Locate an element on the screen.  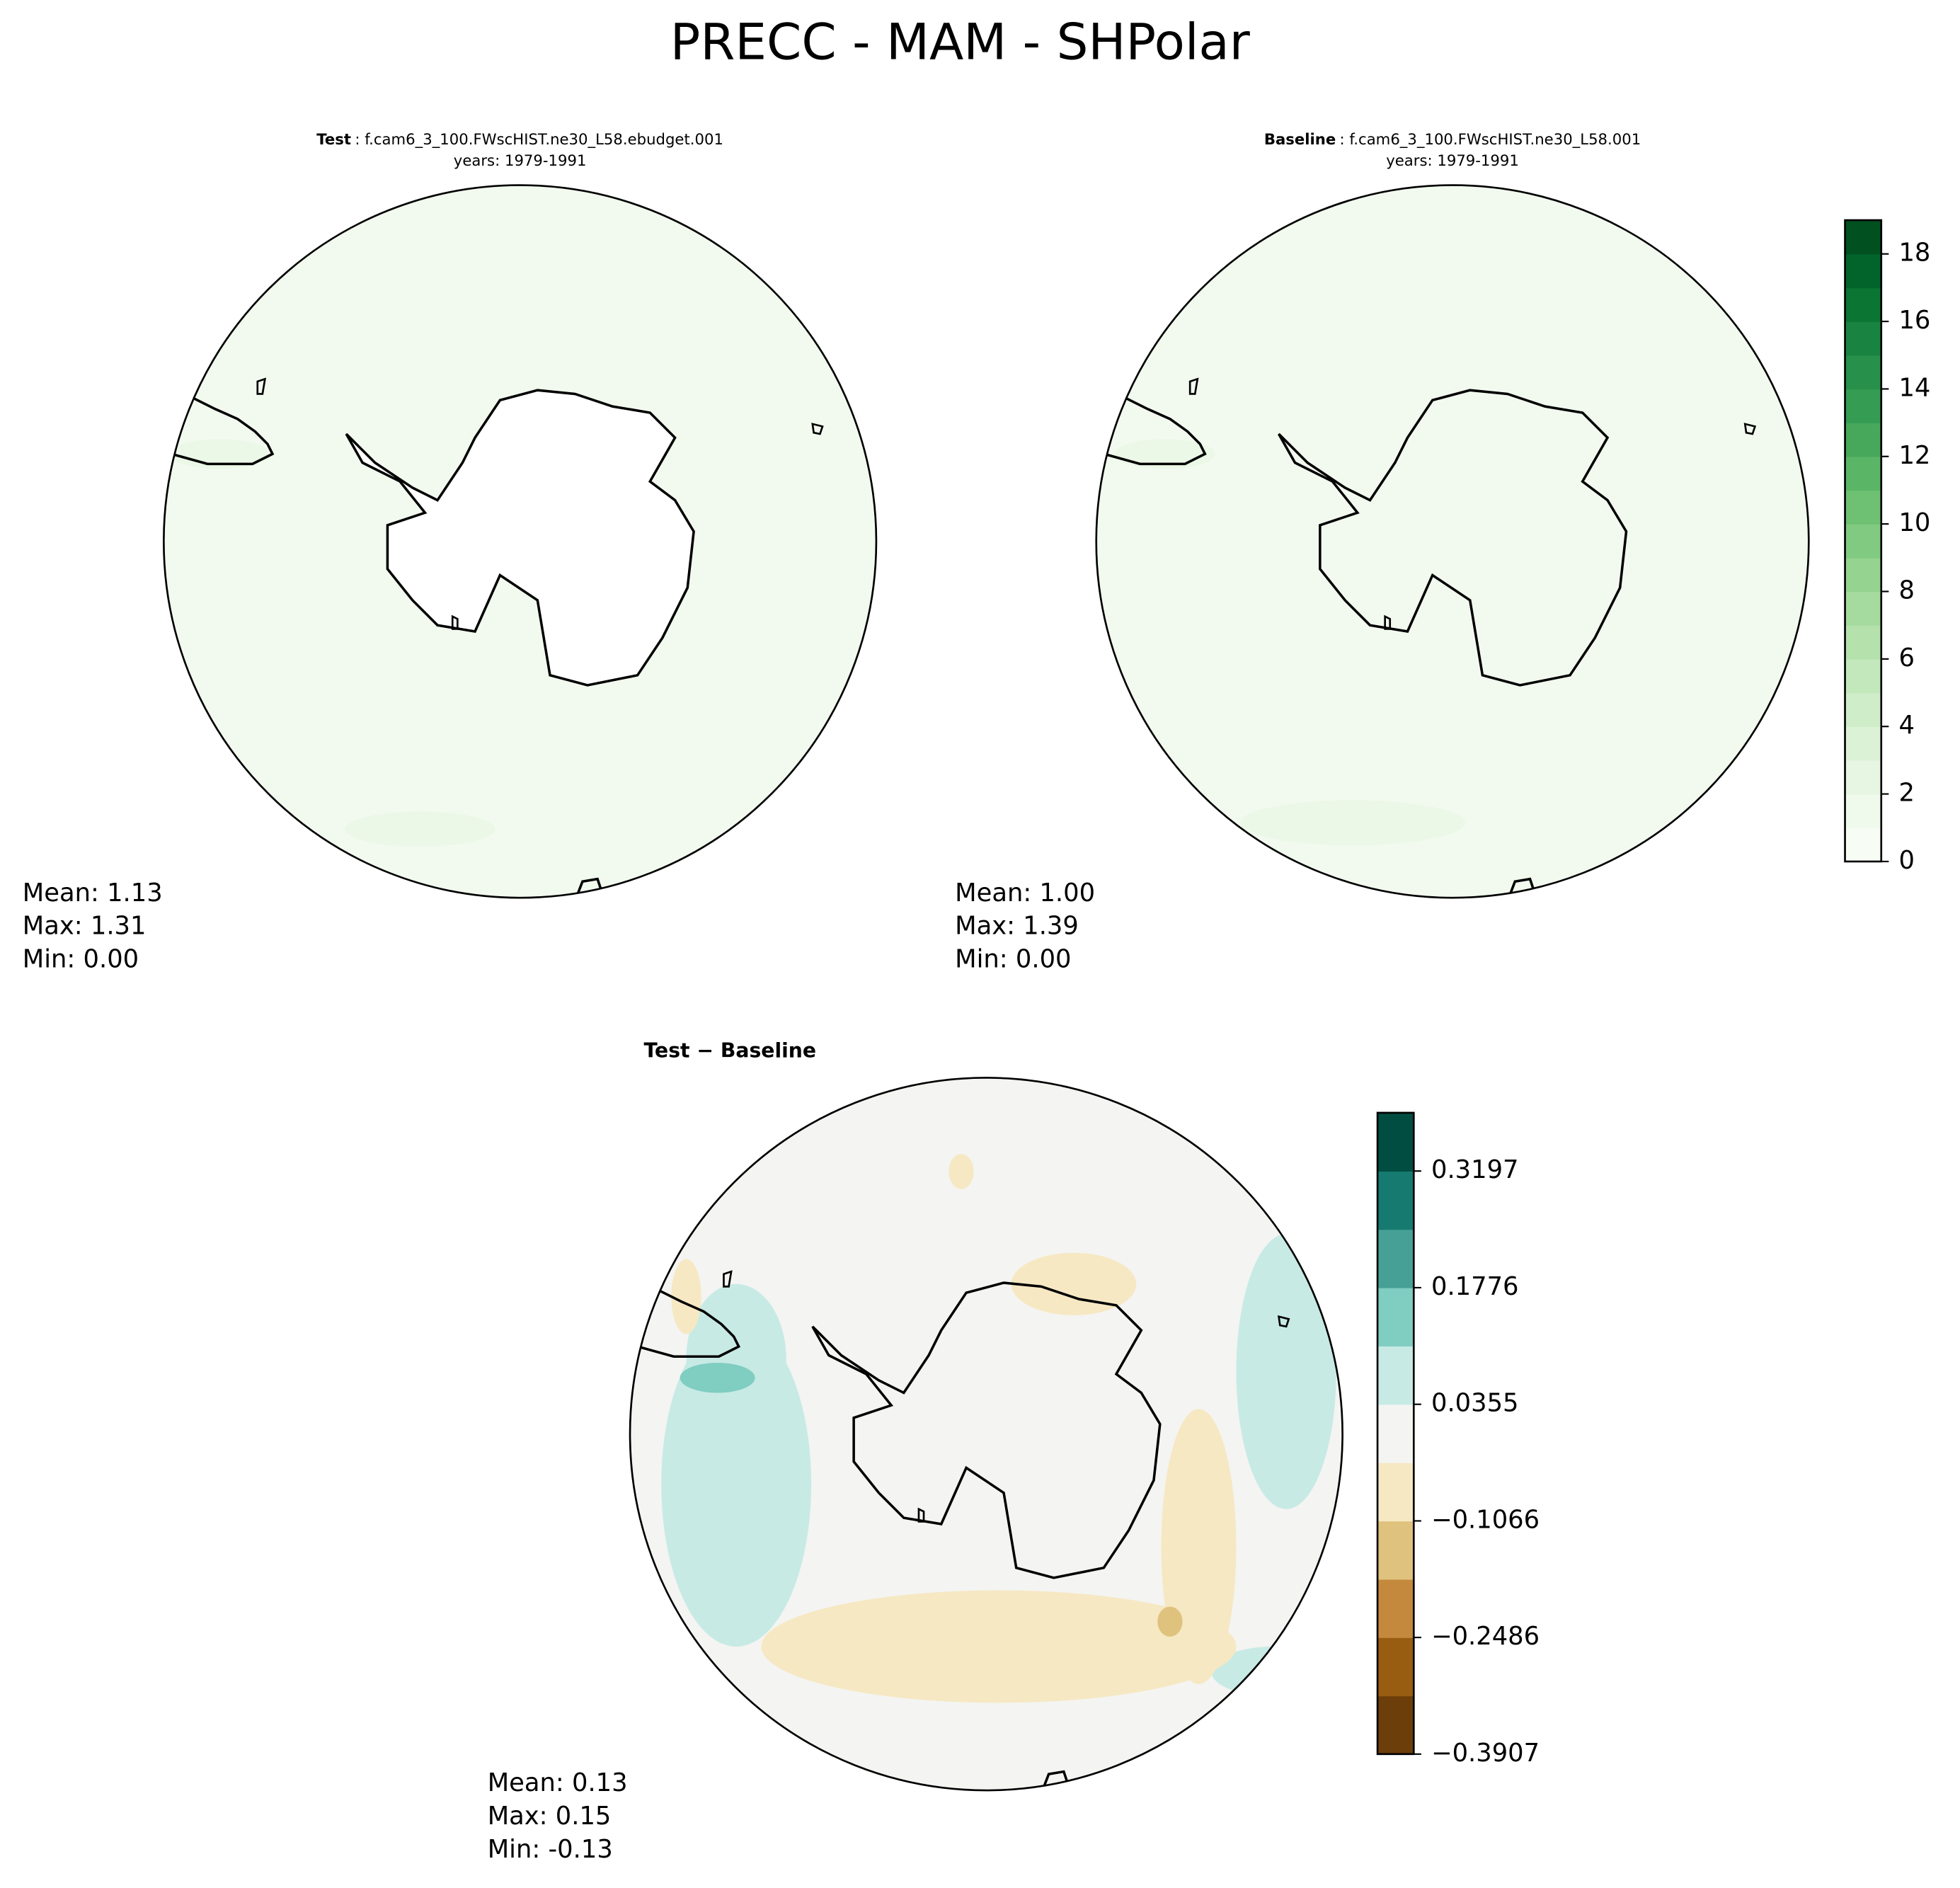
colorbar-tick-label: 0.1776 is located at coordinates (1475, 1286).